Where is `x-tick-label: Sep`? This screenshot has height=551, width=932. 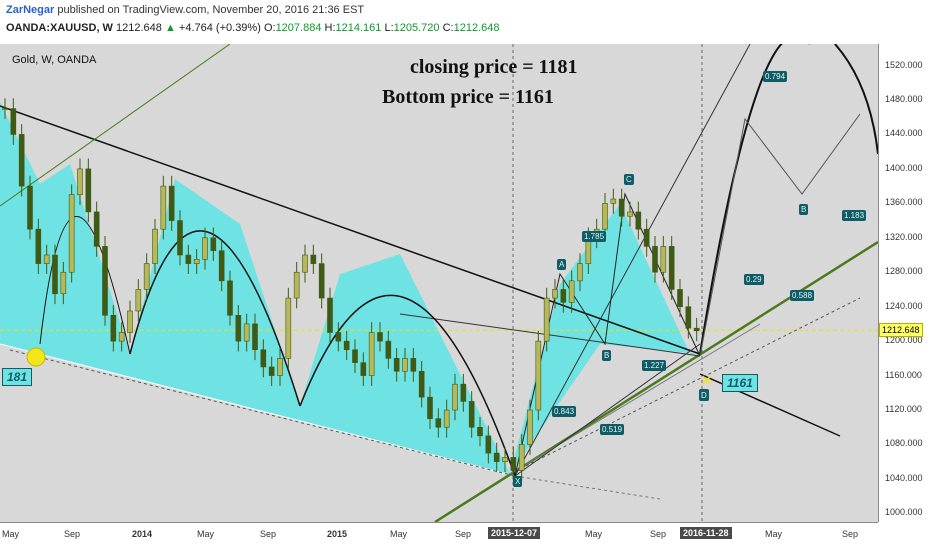 x-tick-label: Sep is located at coordinates (72, 534).